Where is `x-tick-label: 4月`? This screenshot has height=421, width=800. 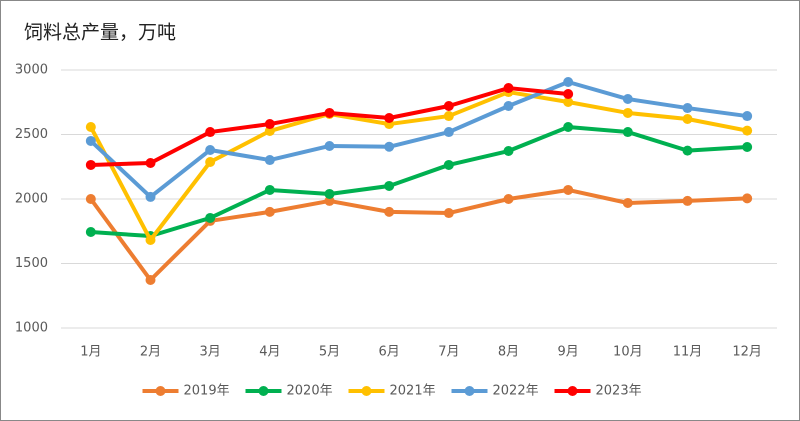
x-tick-label: 4月 is located at coordinates (269, 352).